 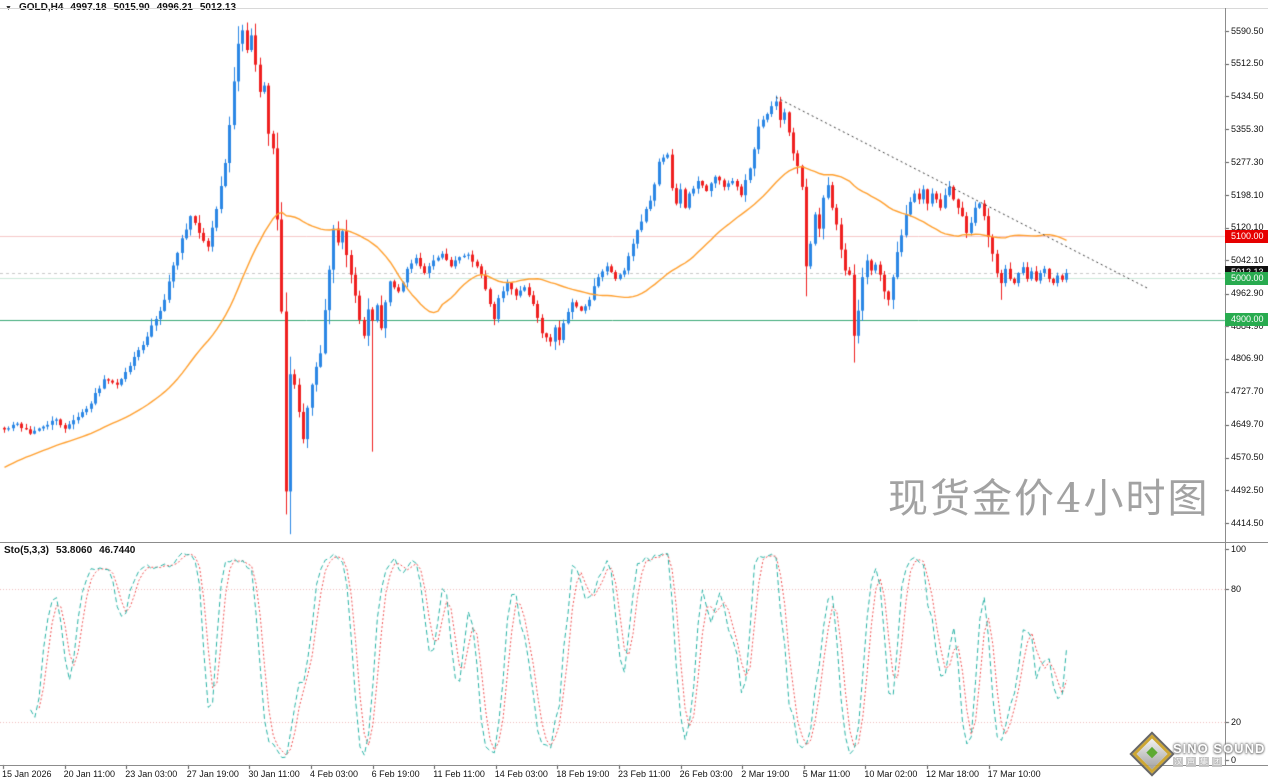 I want to click on price-axis-tick: 5042.10, so click(x=1247, y=259).